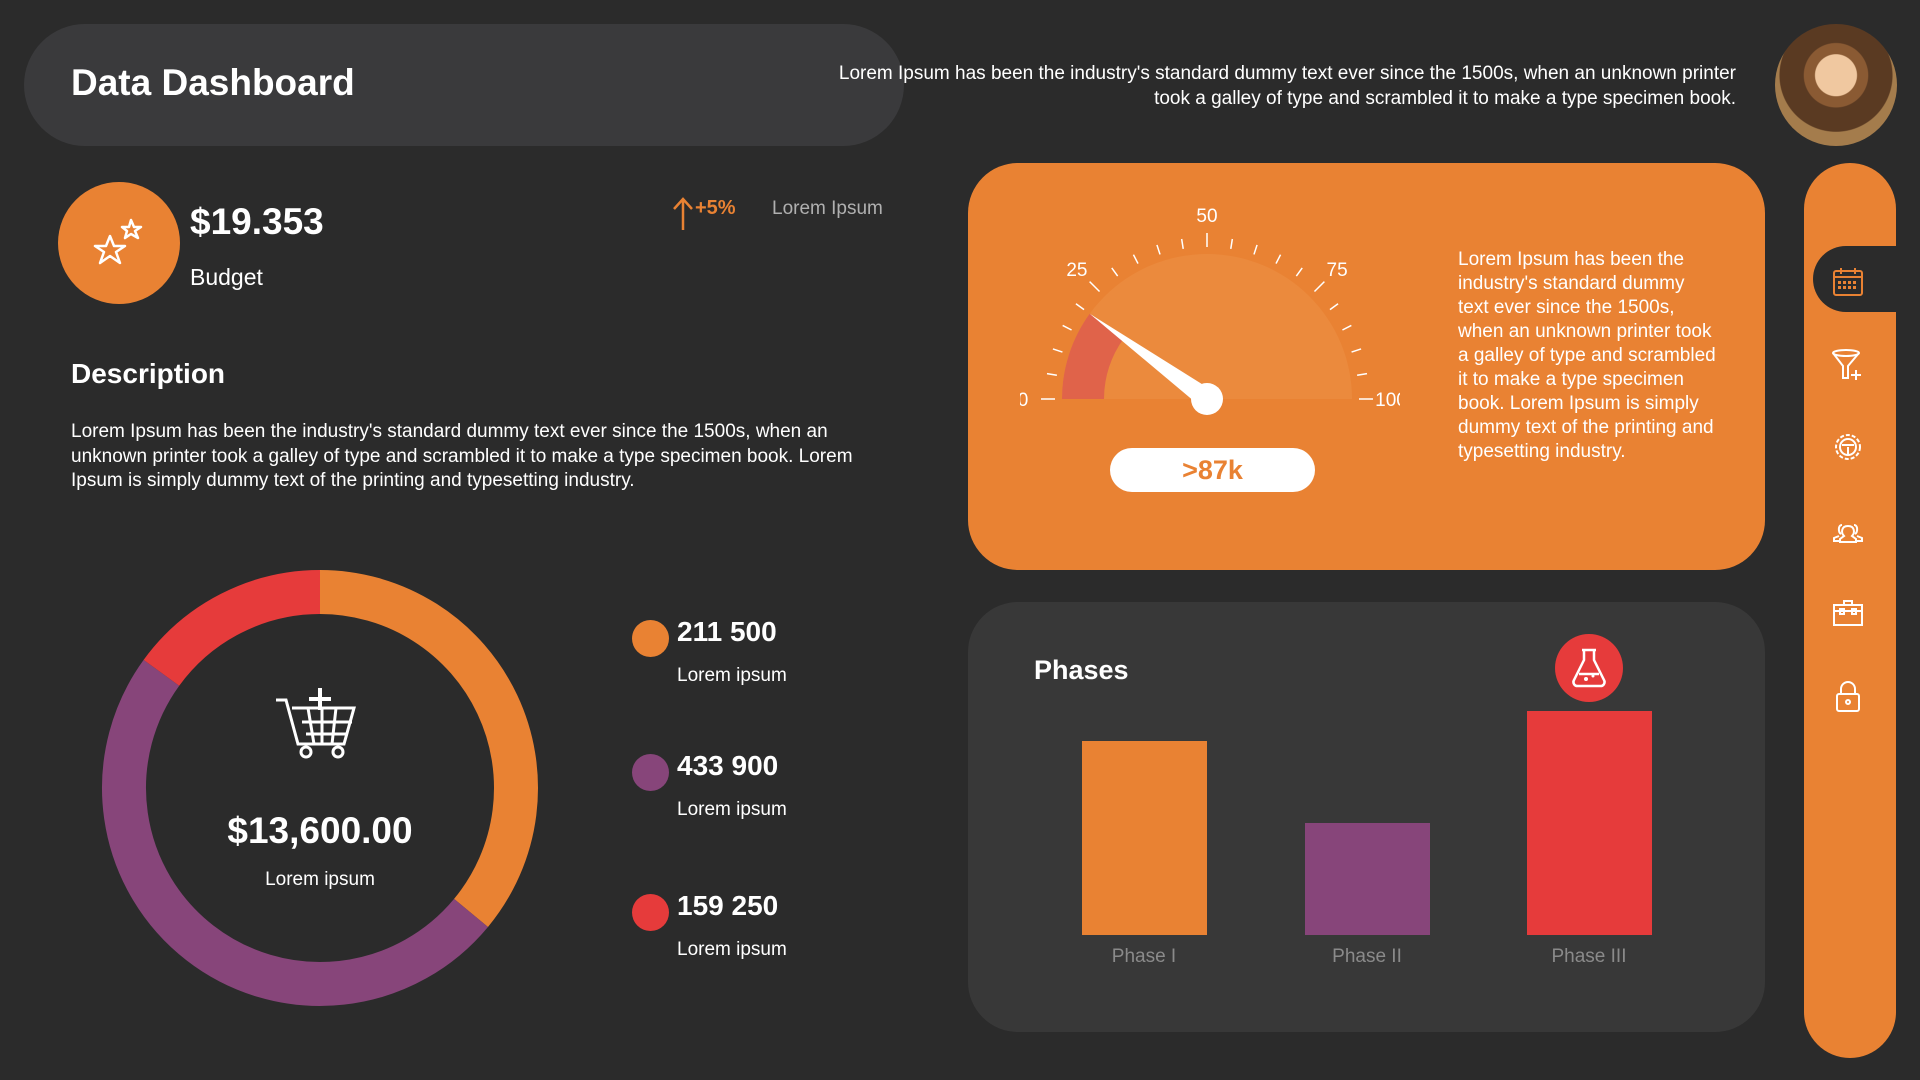  What do you see at coordinates (728, 905) in the screenshot?
I see `legend-value: 159 250` at bounding box center [728, 905].